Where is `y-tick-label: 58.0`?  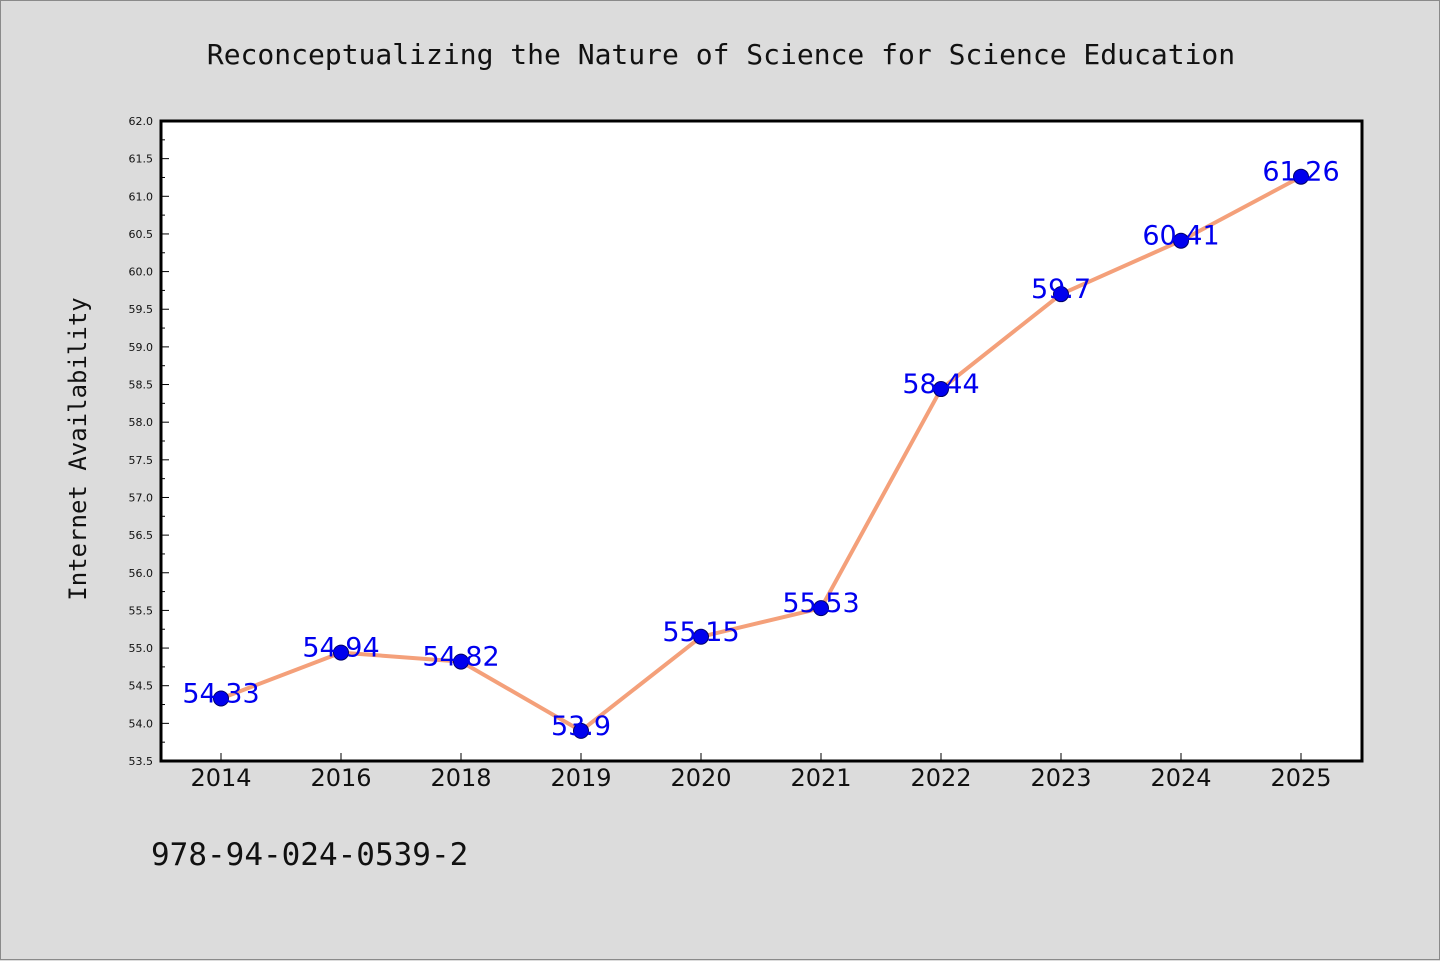 y-tick-label: 58.0 is located at coordinates (141, 422).